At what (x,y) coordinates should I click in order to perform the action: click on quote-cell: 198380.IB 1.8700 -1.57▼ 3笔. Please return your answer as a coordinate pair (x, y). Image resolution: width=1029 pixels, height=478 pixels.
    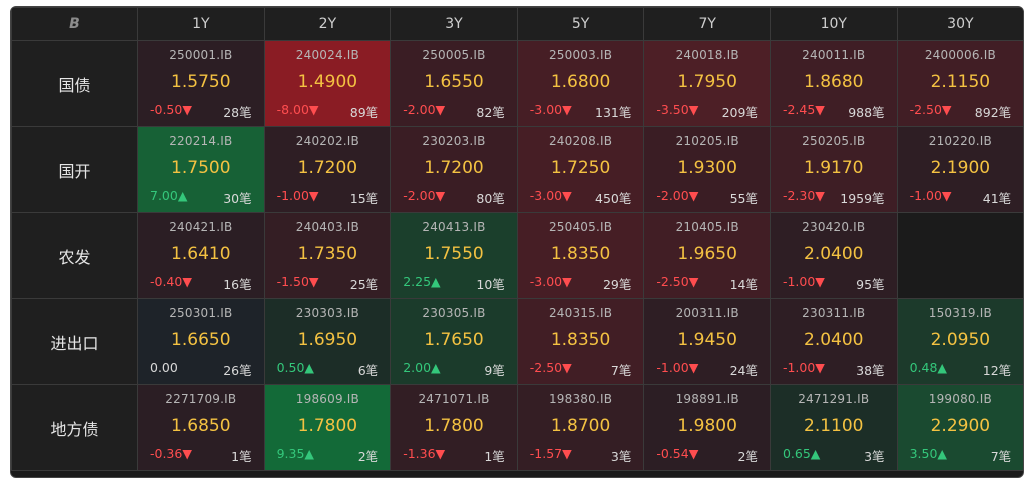
    Looking at the image, I should click on (580, 427).